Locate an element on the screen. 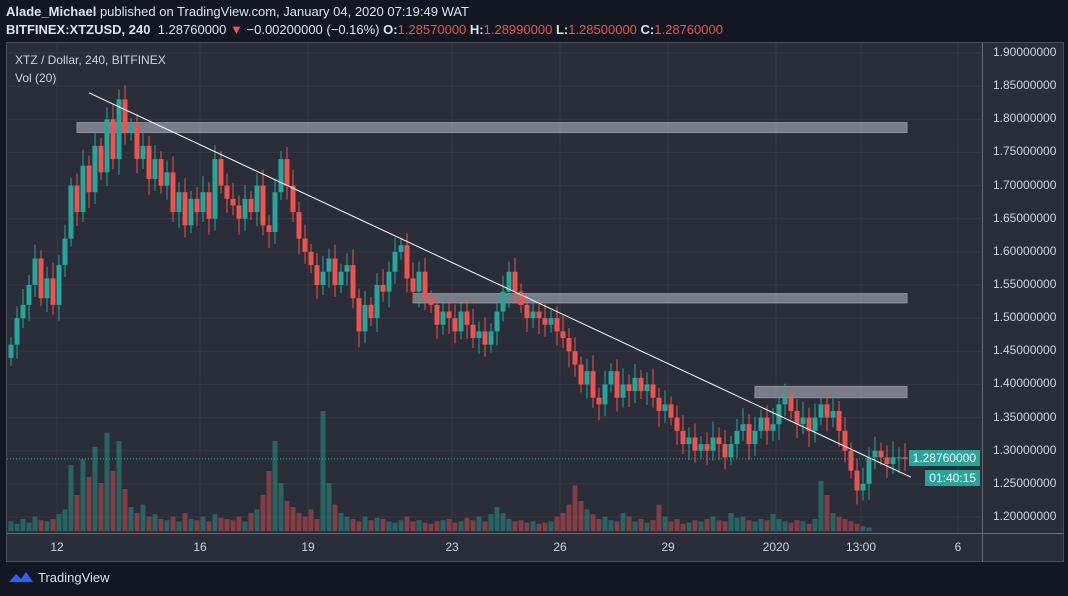  open-value: 1.28570000 is located at coordinates (432, 29).